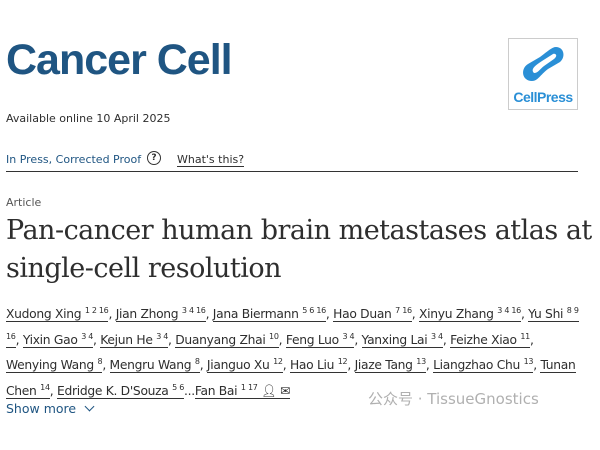 The width and height of the screenshot is (600, 450). What do you see at coordinates (546, 314) in the screenshot?
I see `author-name: Yu Shi` at bounding box center [546, 314].